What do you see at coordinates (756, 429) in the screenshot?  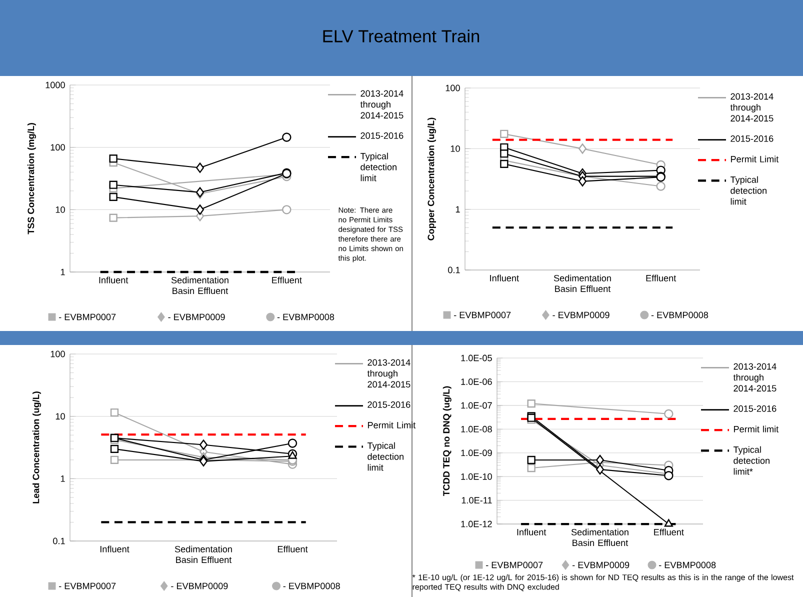 I see `legend-label: Permit limit` at bounding box center [756, 429].